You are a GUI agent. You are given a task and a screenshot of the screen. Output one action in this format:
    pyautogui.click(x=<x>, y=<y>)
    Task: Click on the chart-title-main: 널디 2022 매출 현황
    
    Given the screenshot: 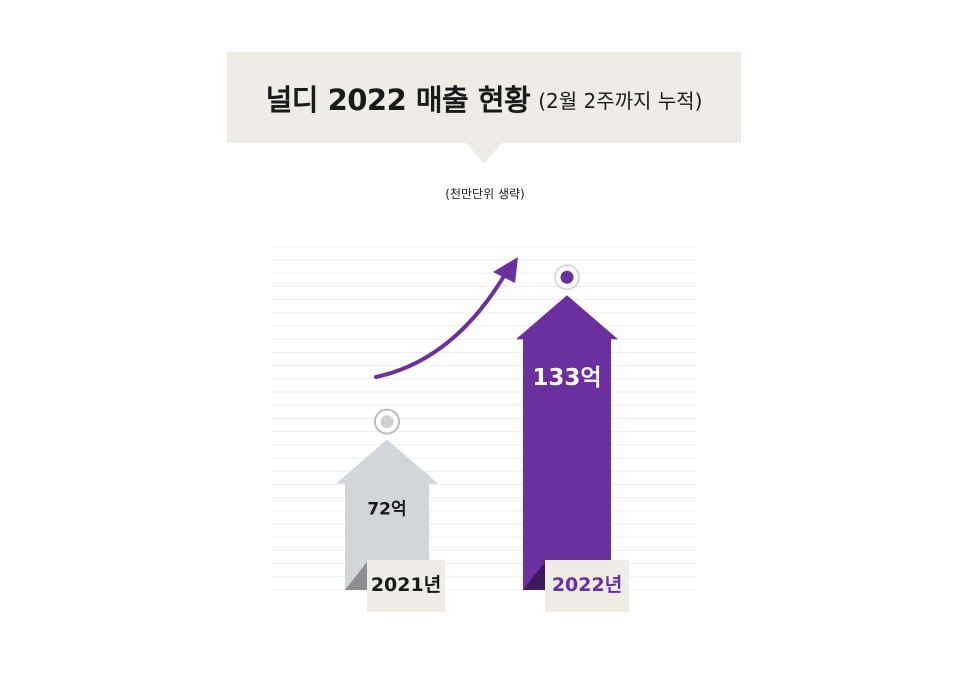 What is the action you would take?
    pyautogui.click(x=398, y=99)
    